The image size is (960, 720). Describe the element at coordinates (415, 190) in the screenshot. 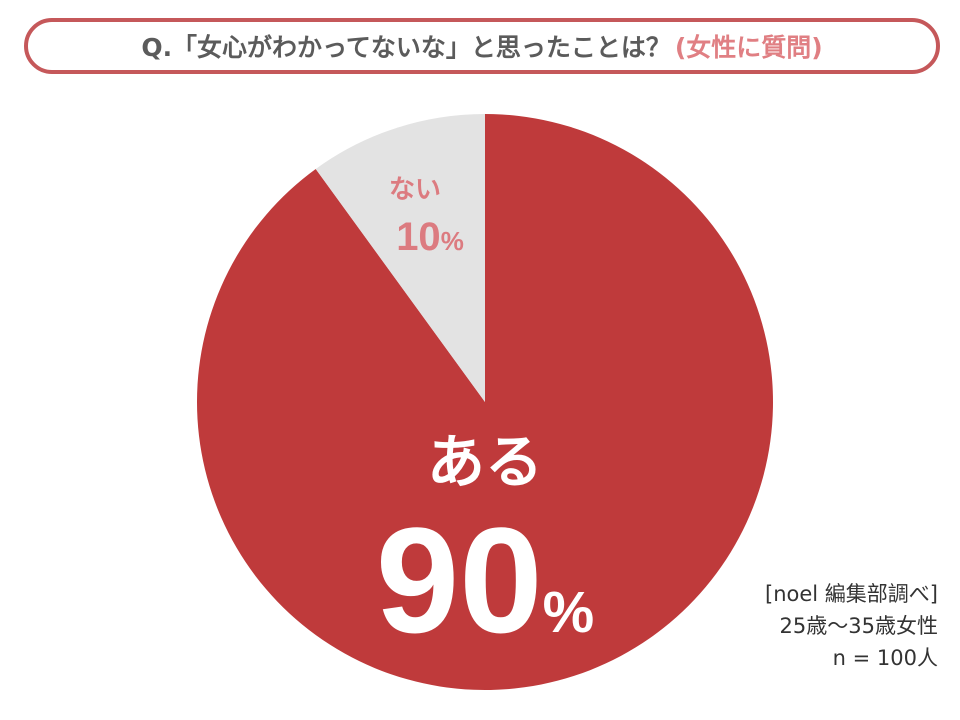

I see `slice-label-nai: ない` at that location.